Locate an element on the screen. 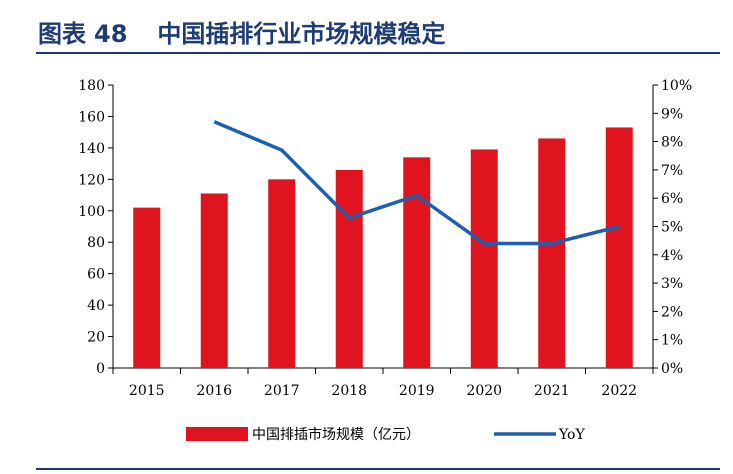 This screenshot has width=733, height=474. bar-2016 is located at coordinates (214, 280).